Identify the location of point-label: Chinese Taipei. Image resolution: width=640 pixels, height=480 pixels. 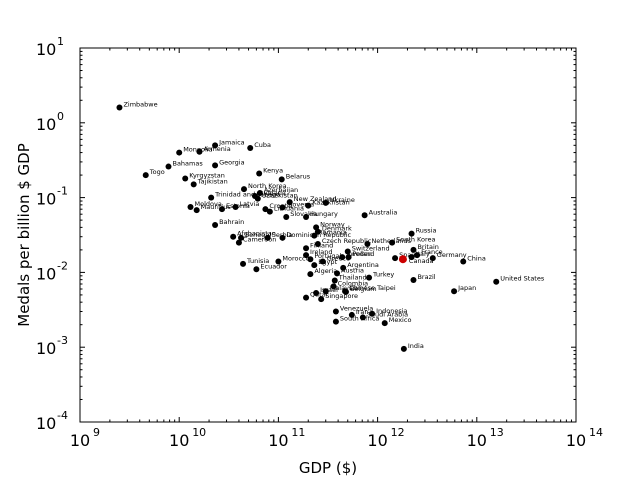
(372, 288).